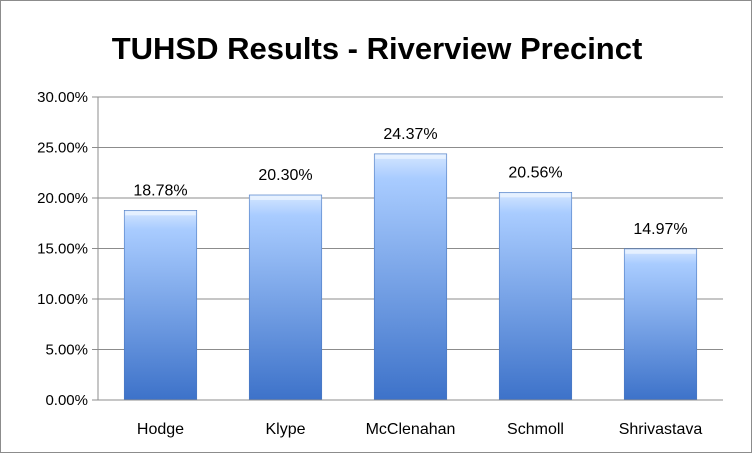  Describe the element at coordinates (535, 172) in the screenshot. I see `data-label: 20.56%` at that location.